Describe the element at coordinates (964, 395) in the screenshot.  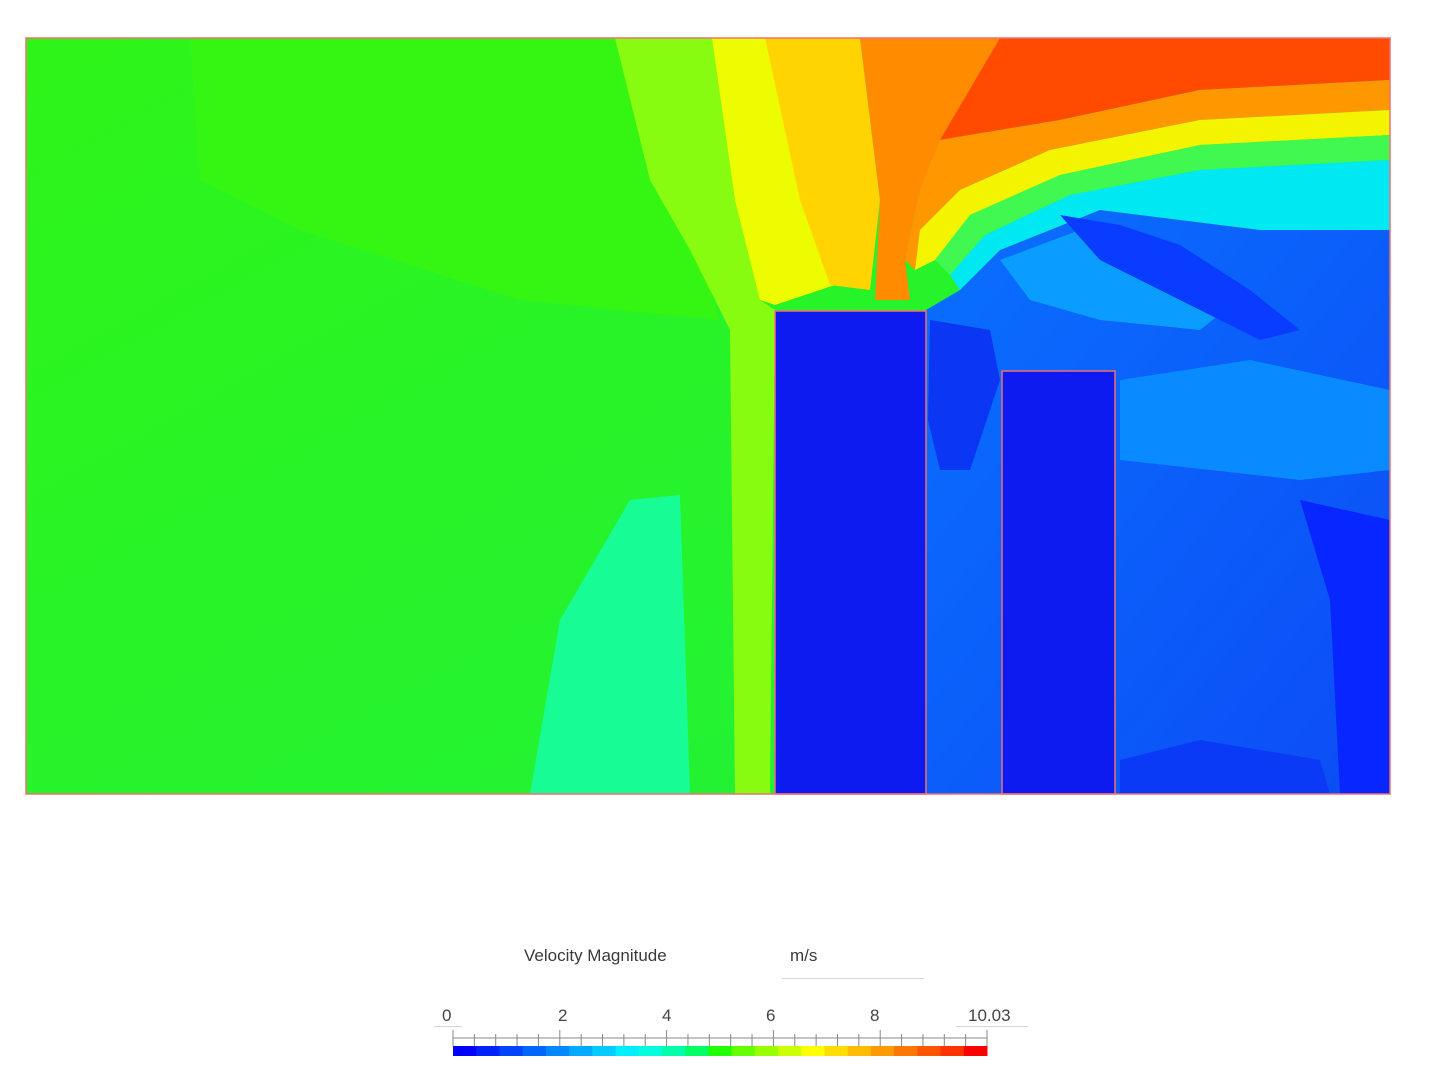
I see `gap-dark-region` at that location.